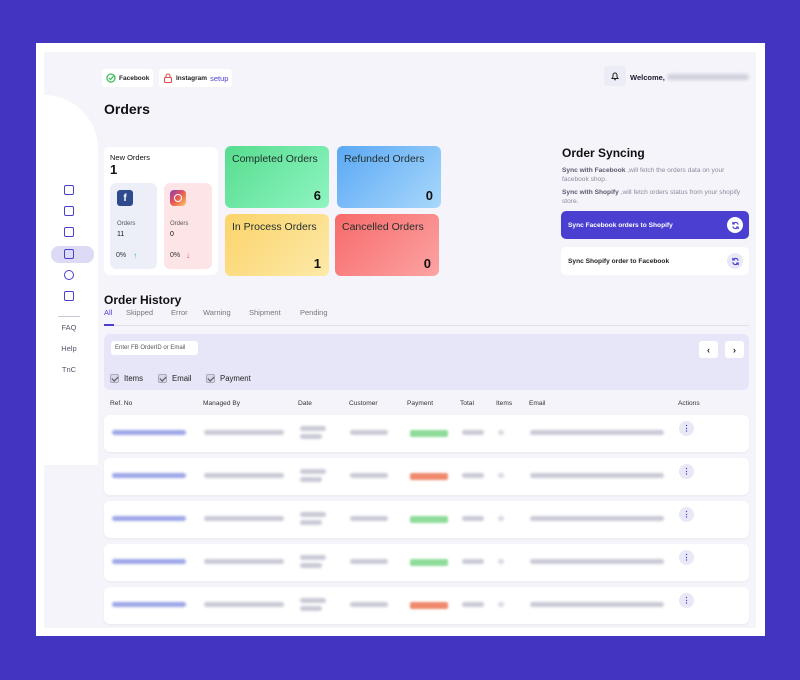 The height and width of the screenshot is (680, 800). What do you see at coordinates (275, 159) in the screenshot?
I see `completed-orders-label: Completed Orders` at bounding box center [275, 159].